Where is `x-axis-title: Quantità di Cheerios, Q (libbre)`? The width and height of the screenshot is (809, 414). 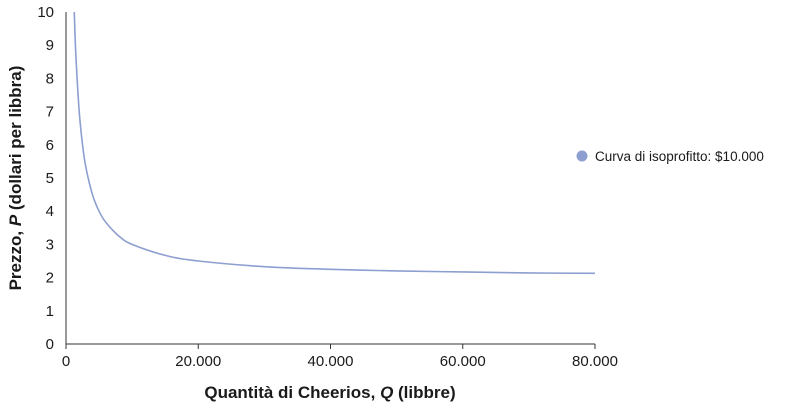
x-axis-title: Quantità di Cheerios, Q (libbre) is located at coordinates (329, 392).